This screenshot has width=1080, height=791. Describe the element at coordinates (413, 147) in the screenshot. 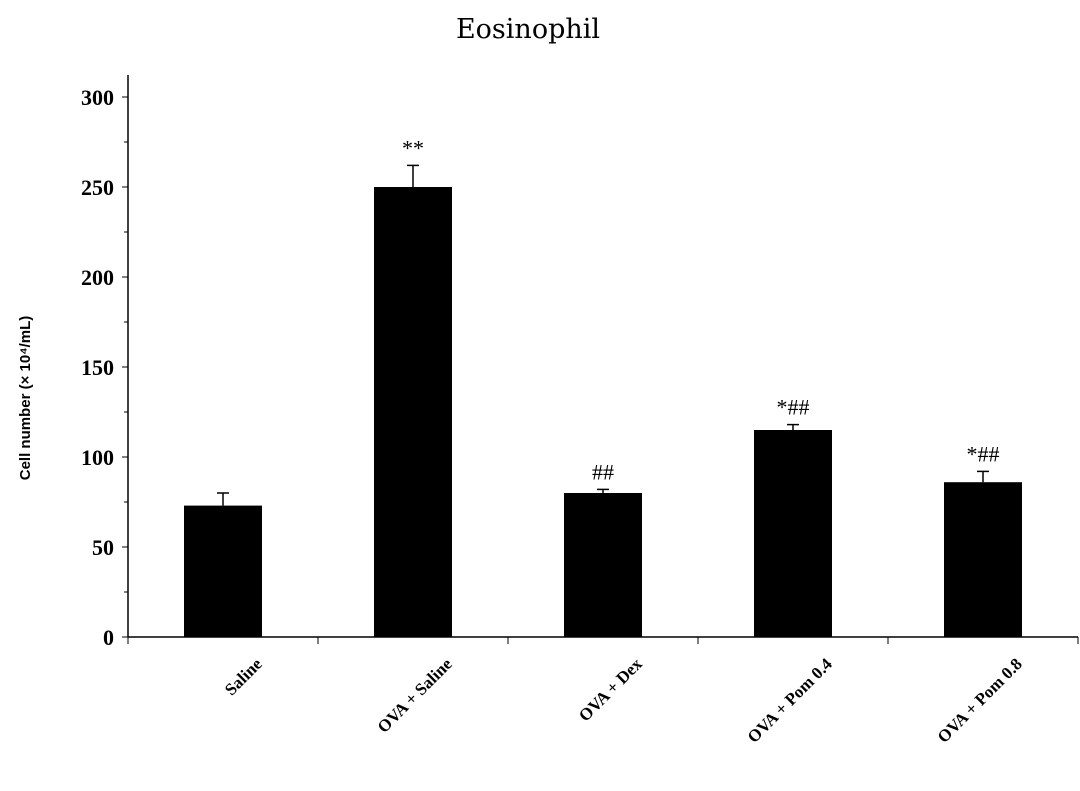

I see `significance-label: **` at that location.